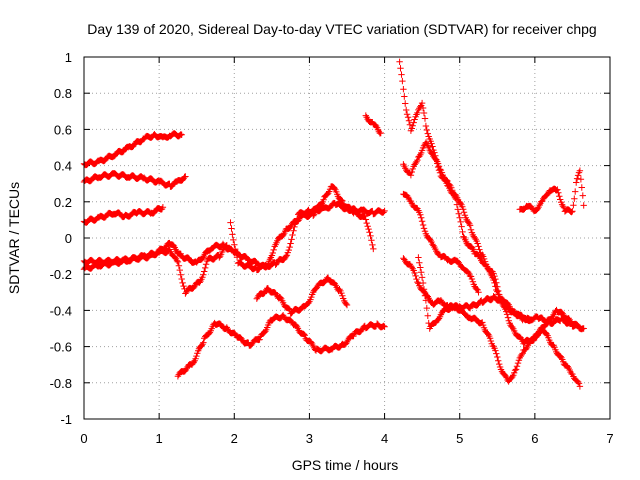 The image size is (640, 480). What do you see at coordinates (61, 310) in the screenshot?
I see `y-tick-label: -0.4` at bounding box center [61, 310].